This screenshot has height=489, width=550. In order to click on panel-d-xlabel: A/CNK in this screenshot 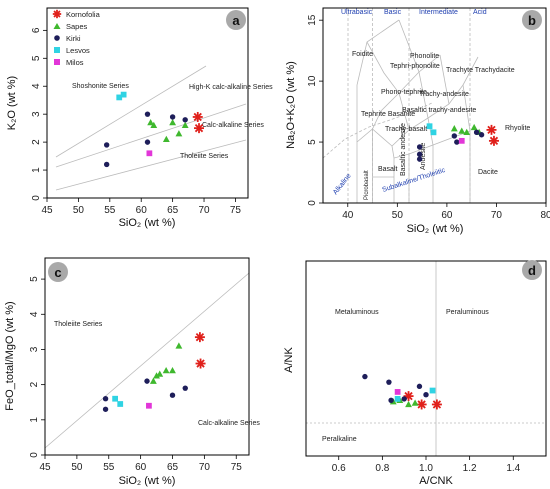, I will do `click(436, 481)`.